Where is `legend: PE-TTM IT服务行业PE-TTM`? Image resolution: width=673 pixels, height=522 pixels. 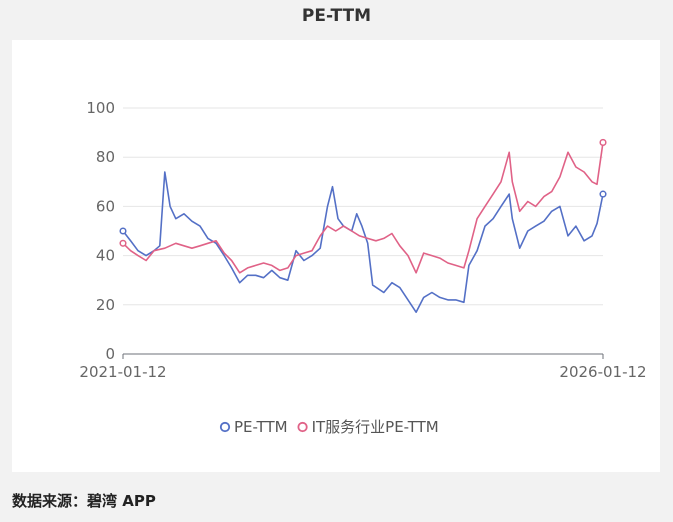
legend: PE-TTM IT服务行业PE-TTM is located at coordinates (329, 427).